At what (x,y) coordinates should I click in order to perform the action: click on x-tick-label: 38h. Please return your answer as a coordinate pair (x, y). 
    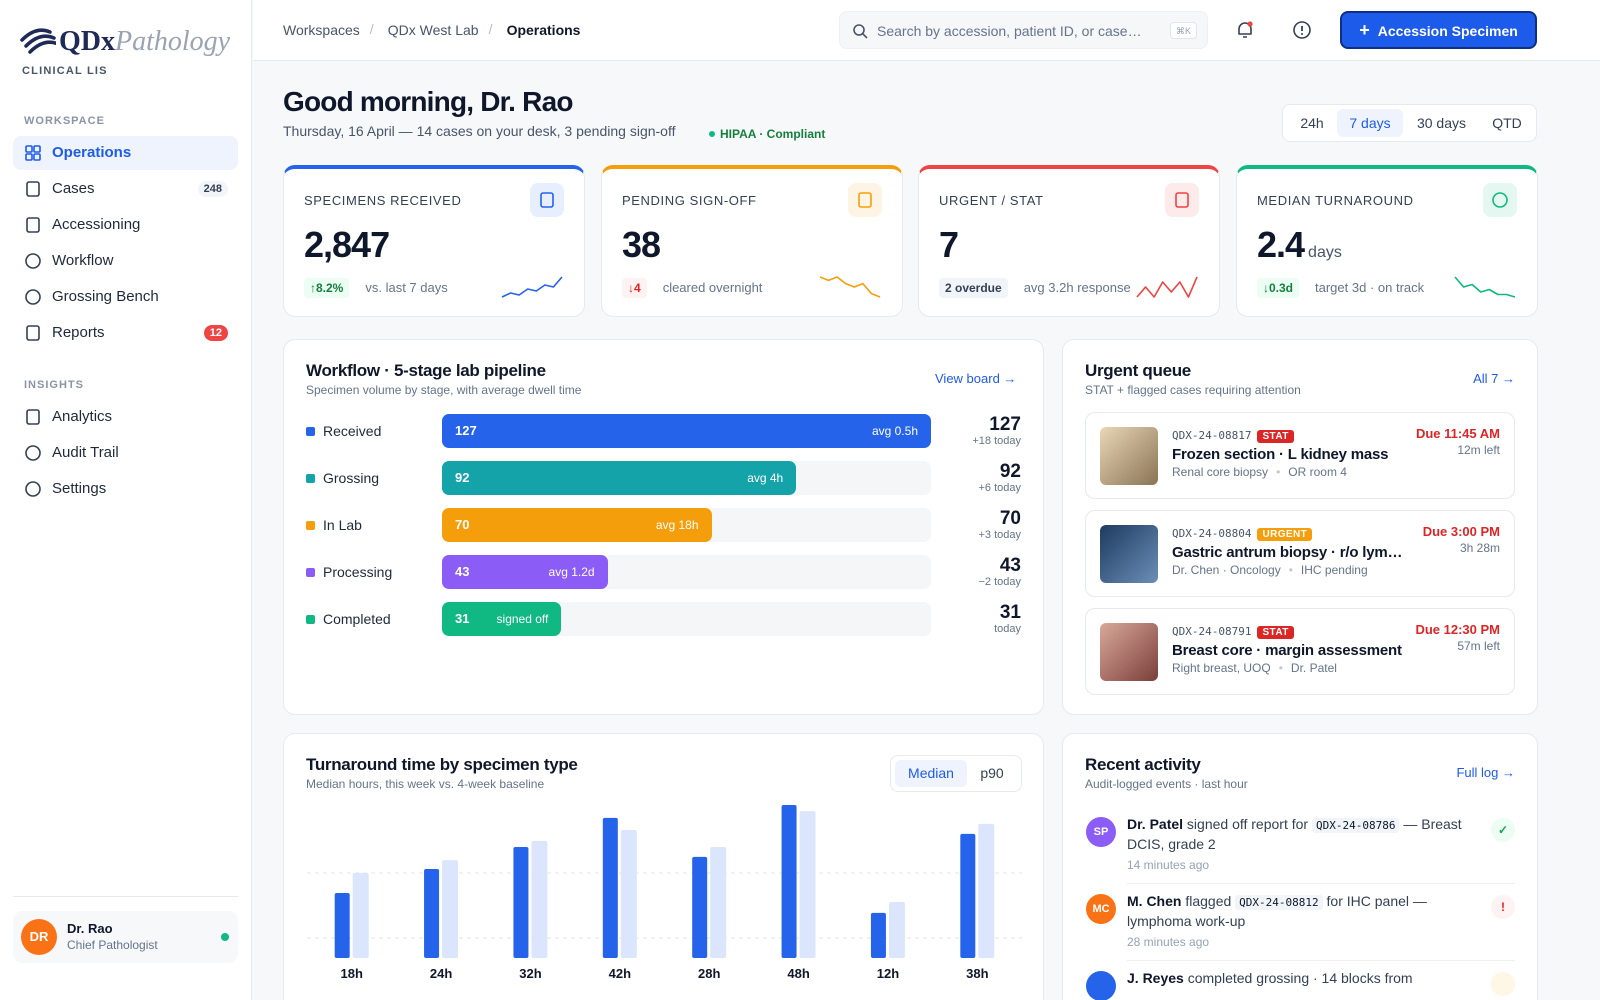
    Looking at the image, I should click on (977, 973).